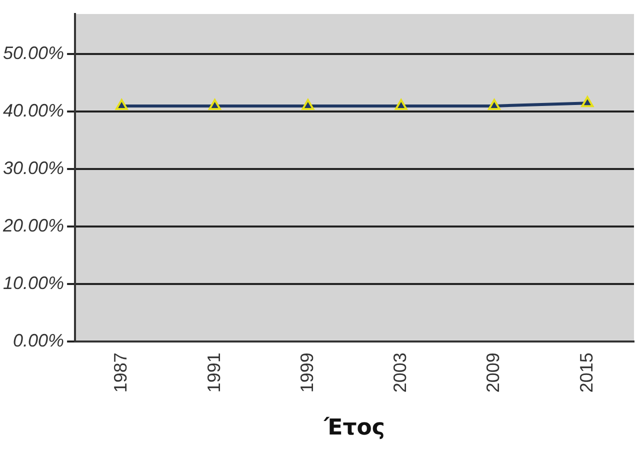 The image size is (642, 456). Describe the element at coordinates (306, 372) in the screenshot. I see `x-tick-label: 1999` at that location.